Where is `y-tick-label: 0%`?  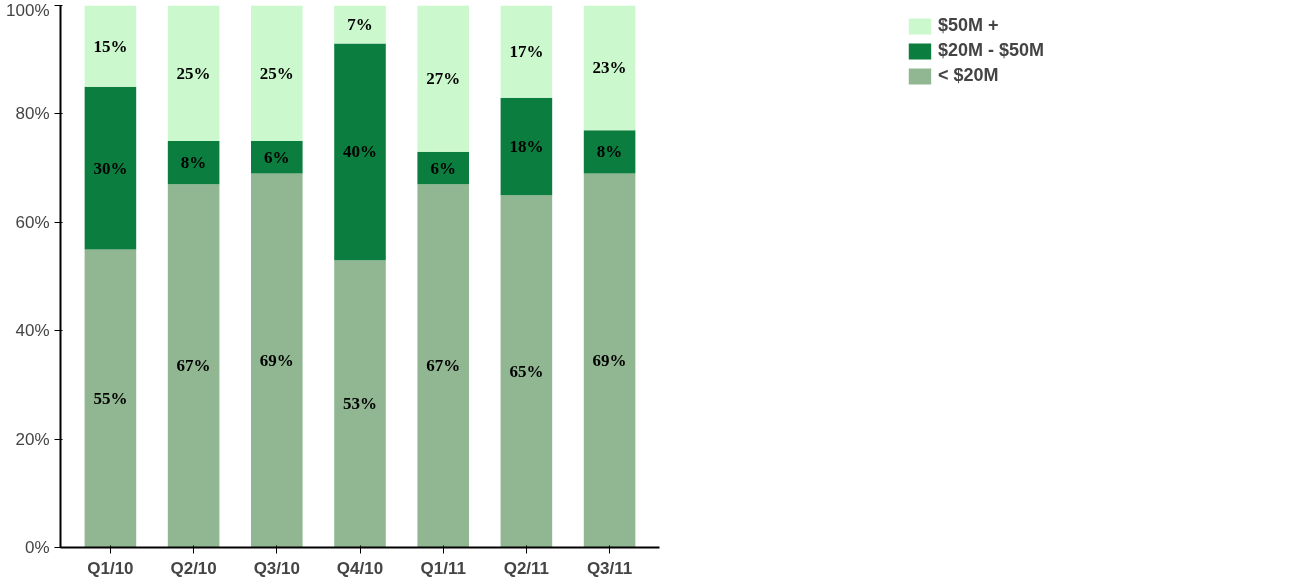
y-tick-label: 0% is located at coordinates (37, 547).